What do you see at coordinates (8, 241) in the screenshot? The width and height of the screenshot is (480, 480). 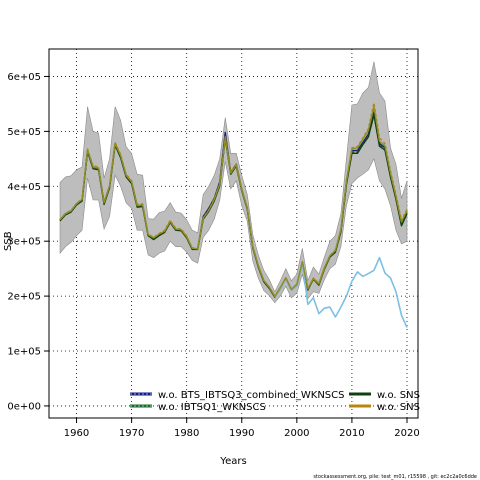 I see `y-axis-title: SSB` at bounding box center [8, 241].